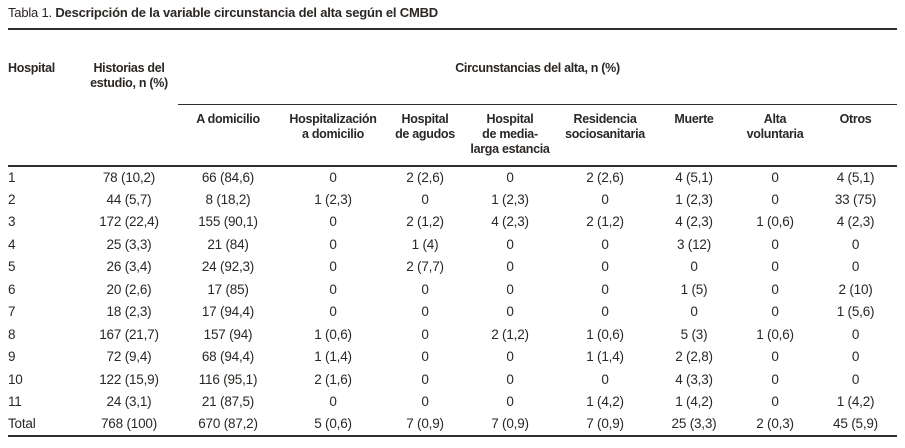 Image resolution: width=905 pixels, height=448 pixels. Describe the element at coordinates (855, 312) in the screenshot. I see `value-cell: 1 (5,6)` at that location.